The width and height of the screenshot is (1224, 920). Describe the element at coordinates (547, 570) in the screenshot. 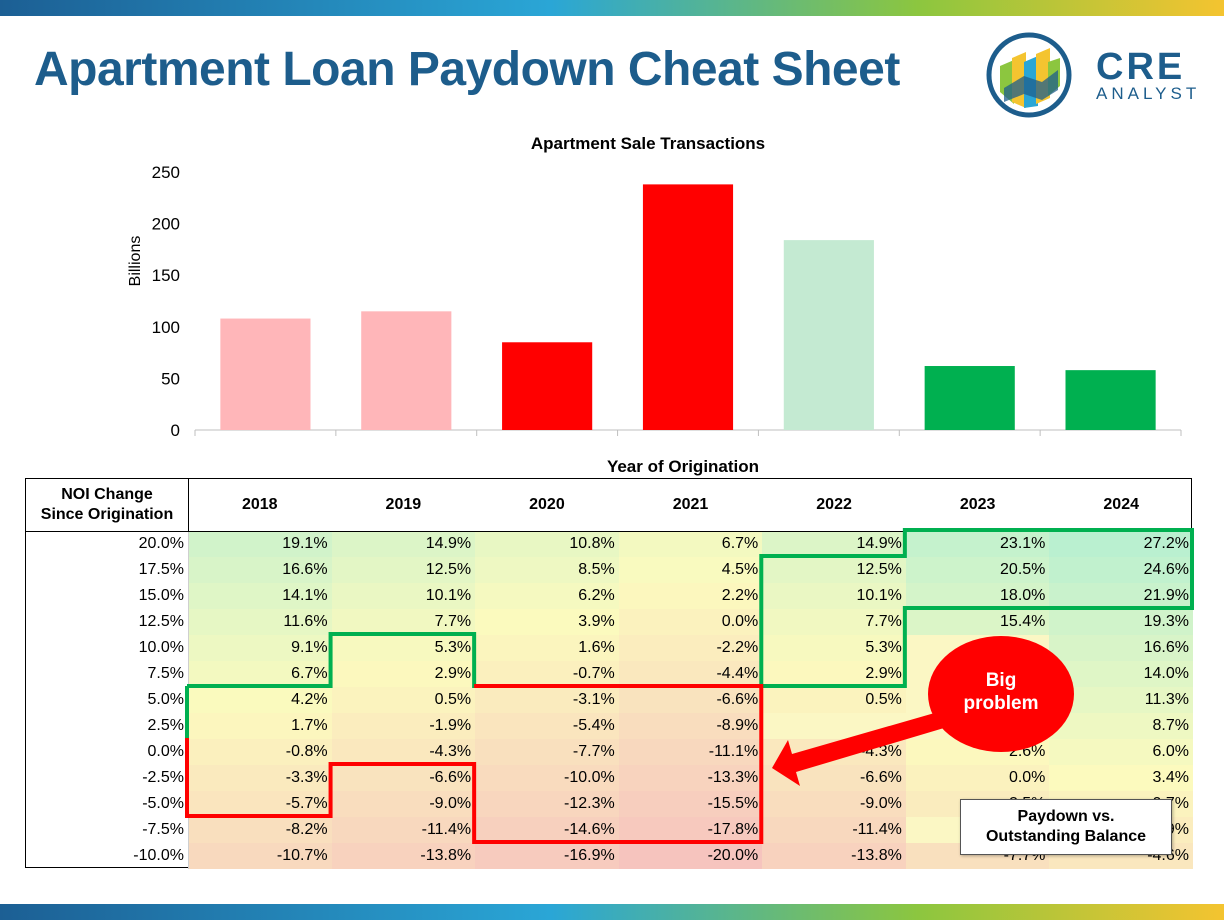

I see `table-cell: 8.5%` at that location.